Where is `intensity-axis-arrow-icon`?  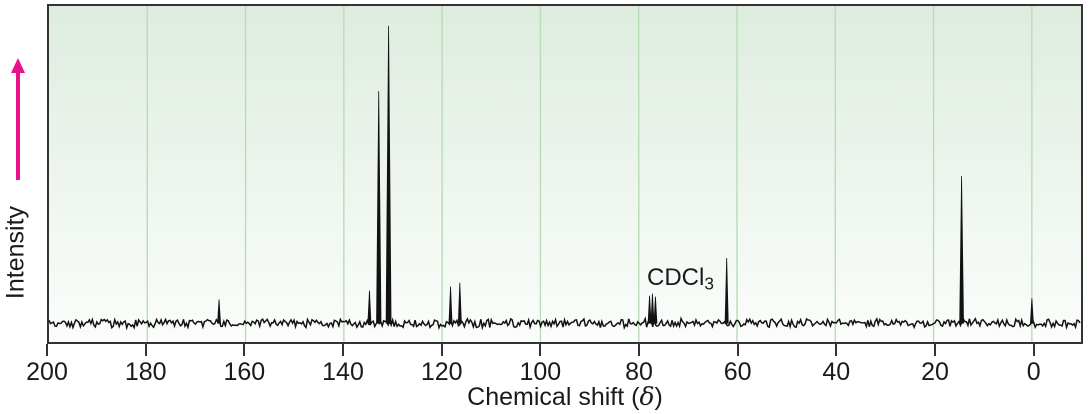
intensity-axis-arrow-icon is located at coordinates (18, 119).